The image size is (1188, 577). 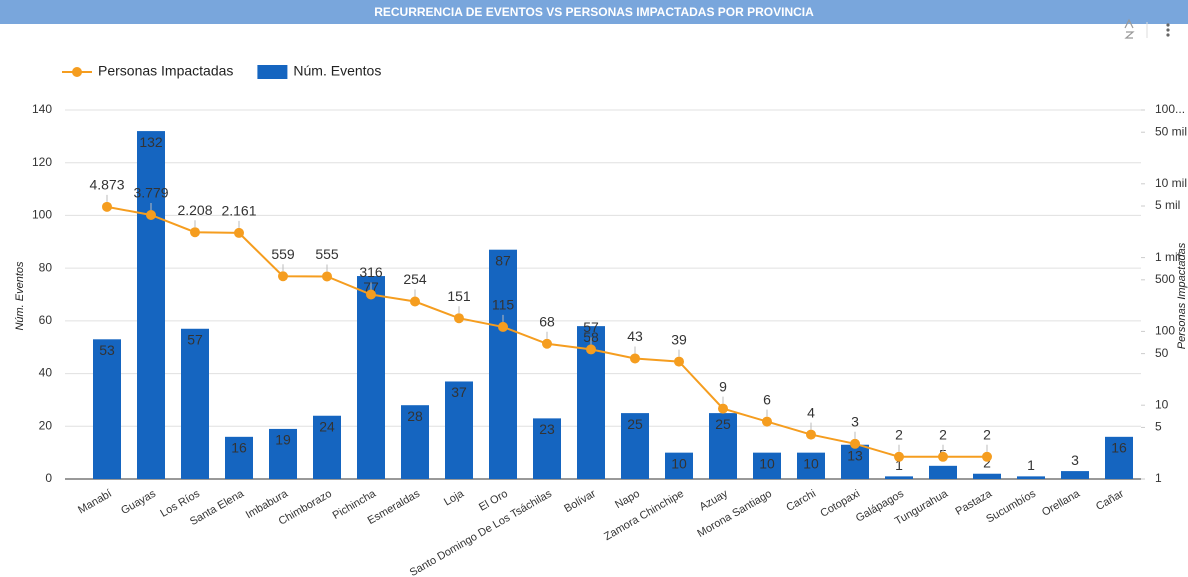 What do you see at coordinates (987, 462) in the screenshot?
I see `bar-value-label: 2` at bounding box center [987, 462].